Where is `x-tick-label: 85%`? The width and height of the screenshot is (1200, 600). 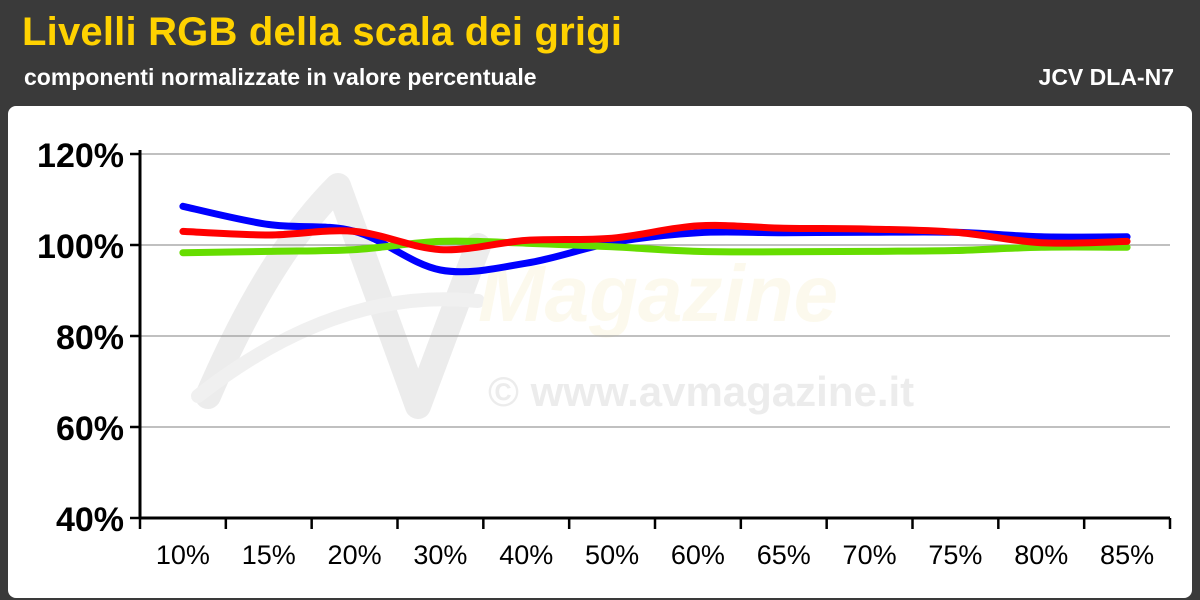
x-tick-label: 85% is located at coordinates (1127, 555).